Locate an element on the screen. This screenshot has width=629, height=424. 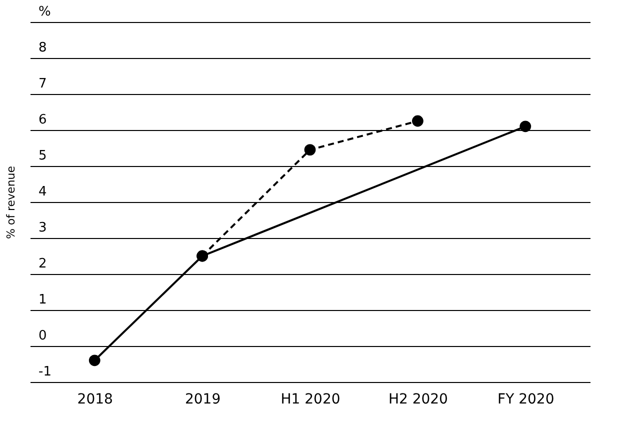
x-tick-label: H1 2020 is located at coordinates (310, 400).